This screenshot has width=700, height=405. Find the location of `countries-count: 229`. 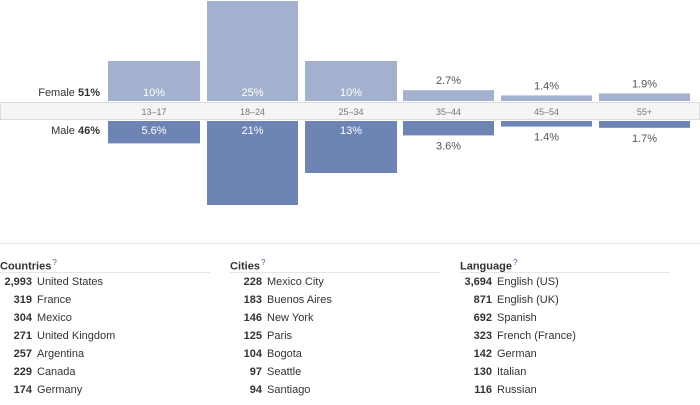

countries-count: 229 is located at coordinates (22, 372).